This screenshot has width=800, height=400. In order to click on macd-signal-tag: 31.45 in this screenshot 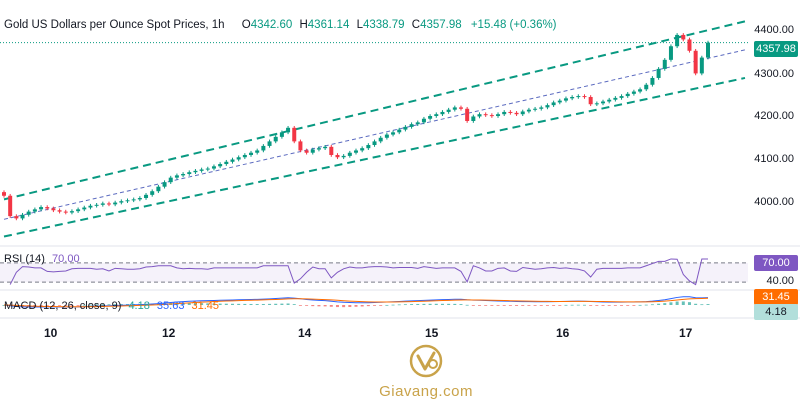, I will do `click(776, 297)`.